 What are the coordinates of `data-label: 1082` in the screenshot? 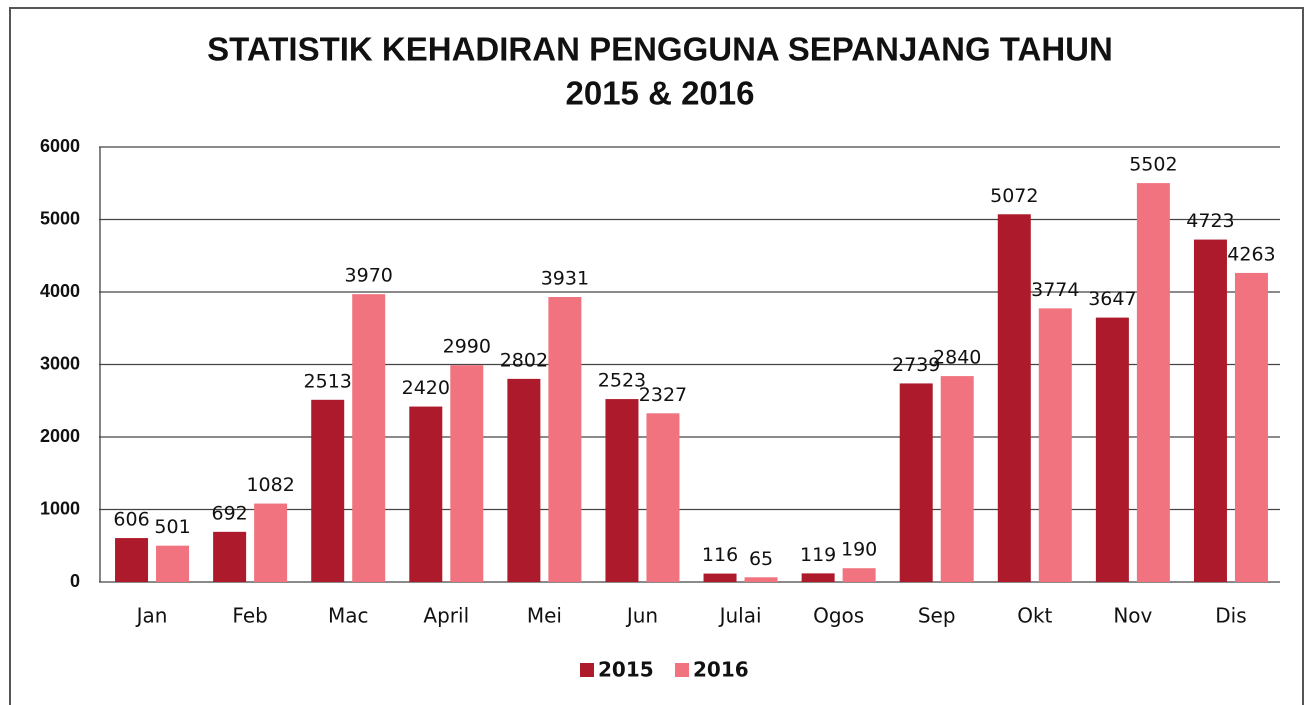 It's located at (270, 485).